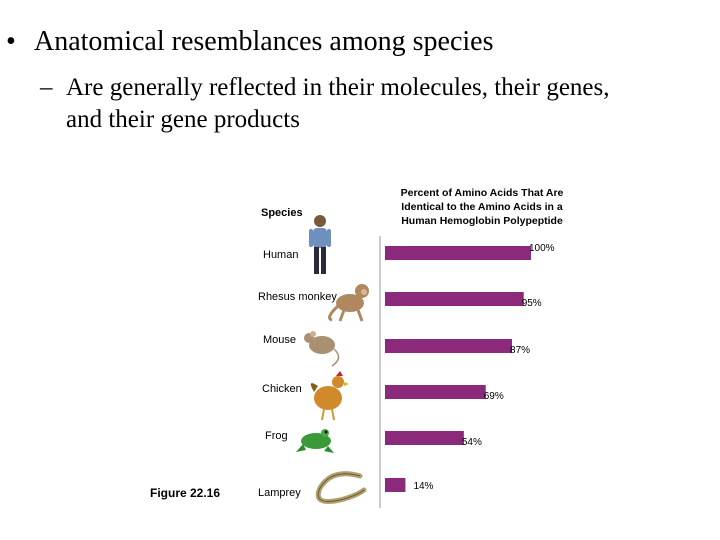 The image size is (720, 540). What do you see at coordinates (322, 349) in the screenshot?
I see `mouse-icon` at bounding box center [322, 349].